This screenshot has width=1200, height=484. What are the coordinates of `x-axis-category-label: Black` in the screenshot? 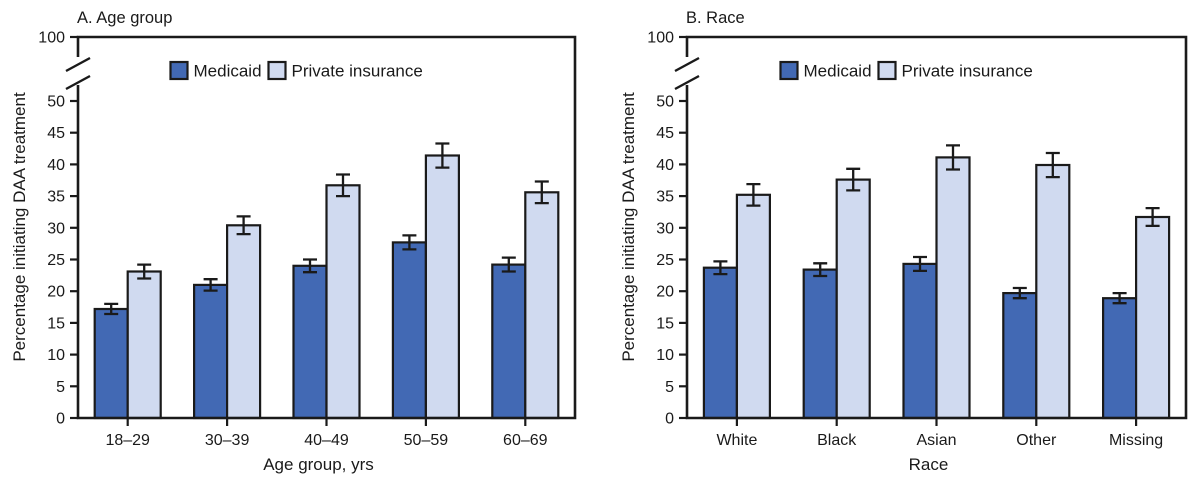 It's located at (837, 440).